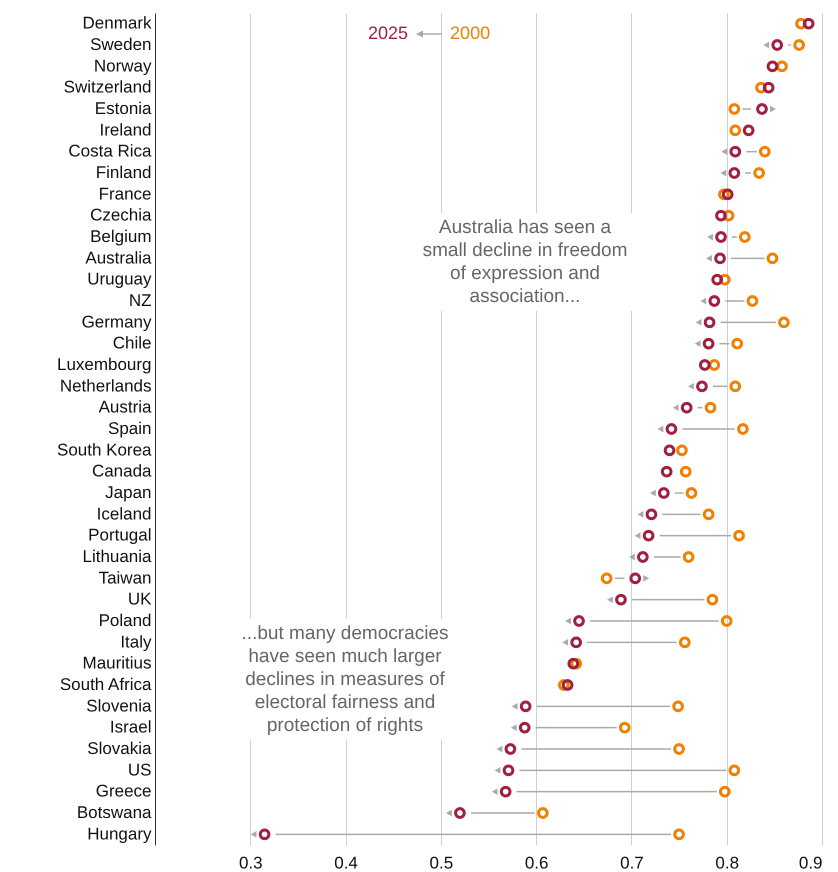 The height and width of the screenshot is (872, 838). Describe the element at coordinates (124, 791) in the screenshot. I see `y-tick-label: Greece` at that location.